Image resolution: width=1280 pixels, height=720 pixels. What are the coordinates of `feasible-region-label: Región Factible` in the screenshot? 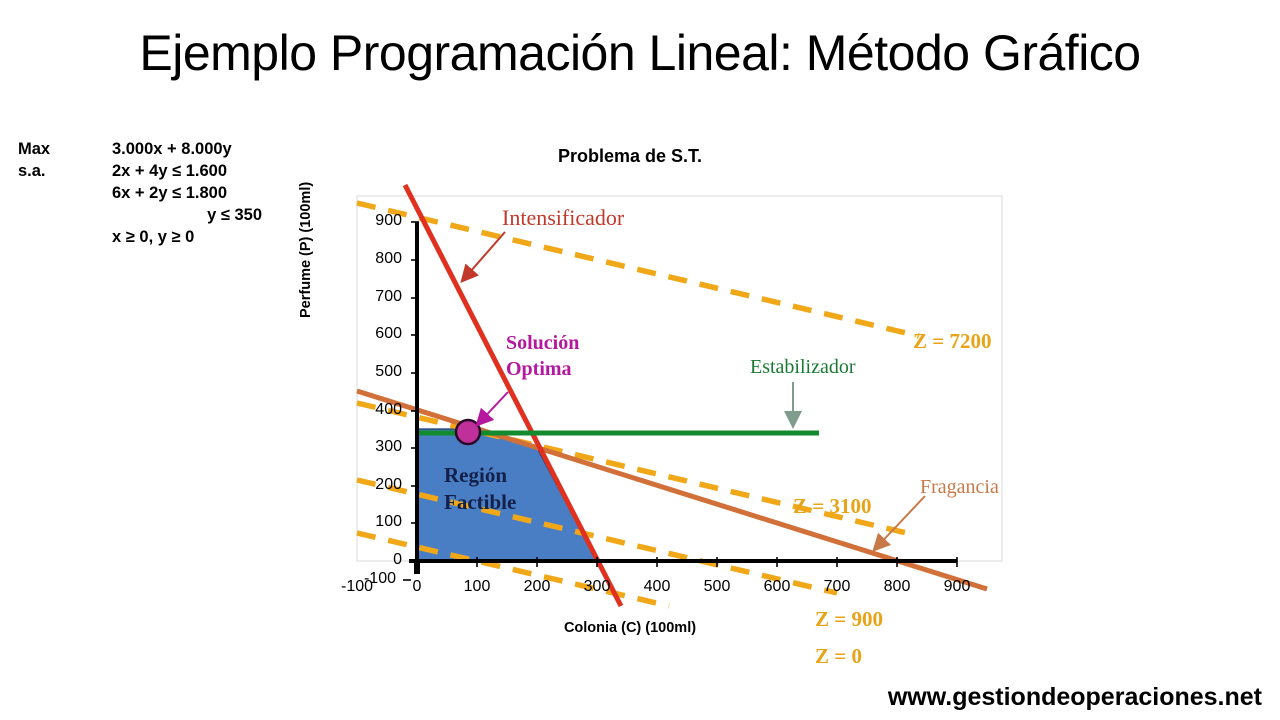 It's located at (480, 489).